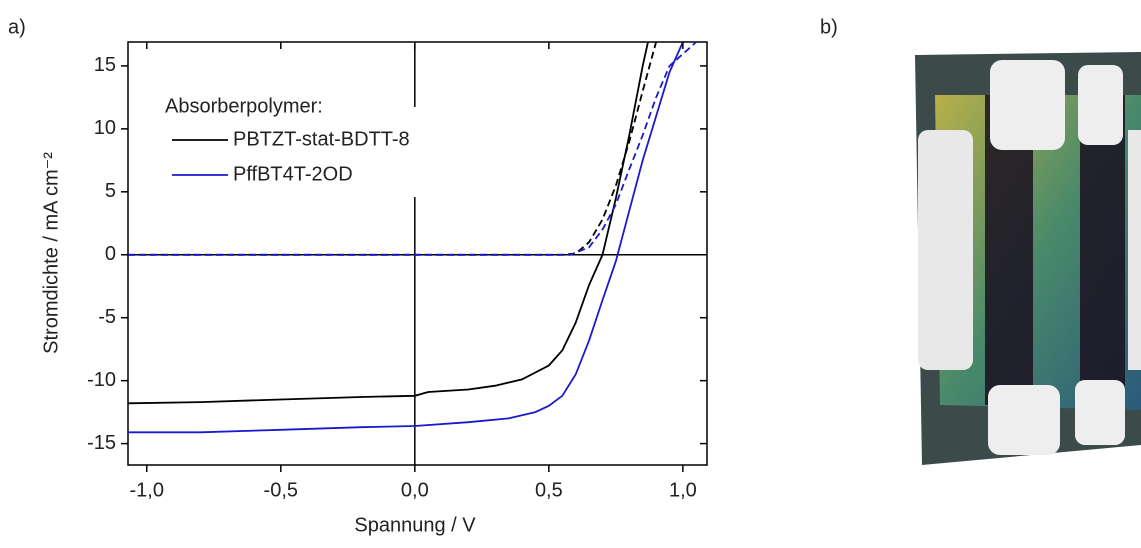 Image resolution: width=1141 pixels, height=548 pixels. What do you see at coordinates (549, 490) in the screenshot?
I see `x-tick-label: 0,5` at bounding box center [549, 490].